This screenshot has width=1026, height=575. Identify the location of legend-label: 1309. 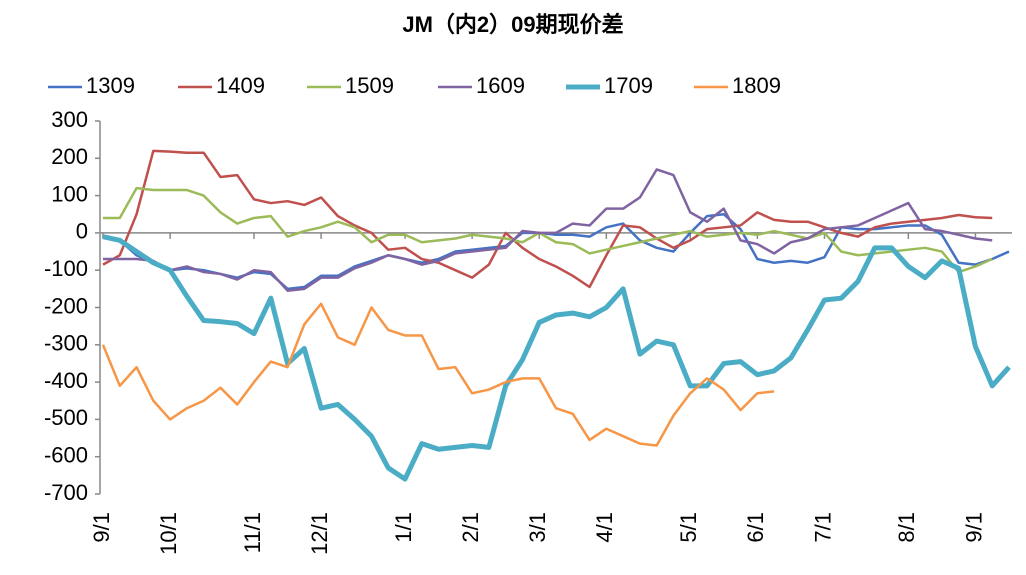
(110, 85).